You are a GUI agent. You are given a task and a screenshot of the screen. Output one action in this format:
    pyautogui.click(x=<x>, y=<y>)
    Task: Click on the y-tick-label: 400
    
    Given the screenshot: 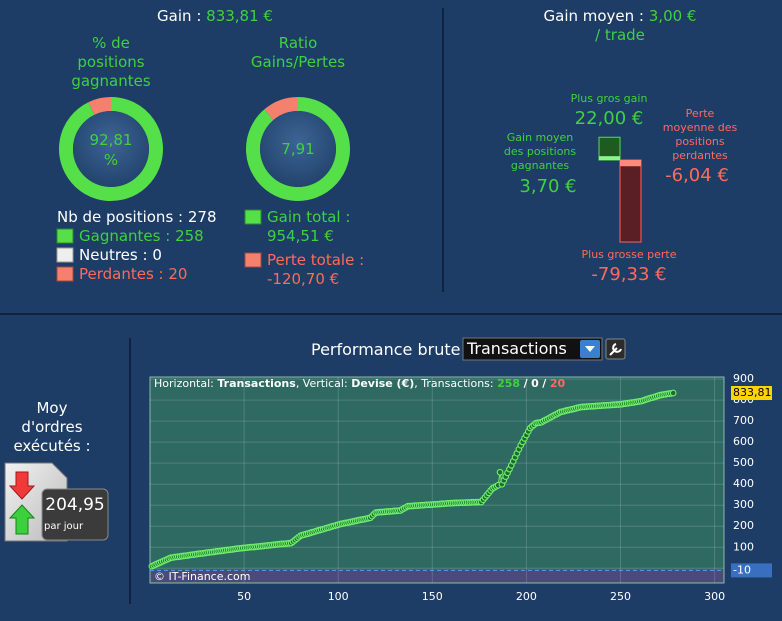 What is the action you would take?
    pyautogui.click(x=743, y=483)
    